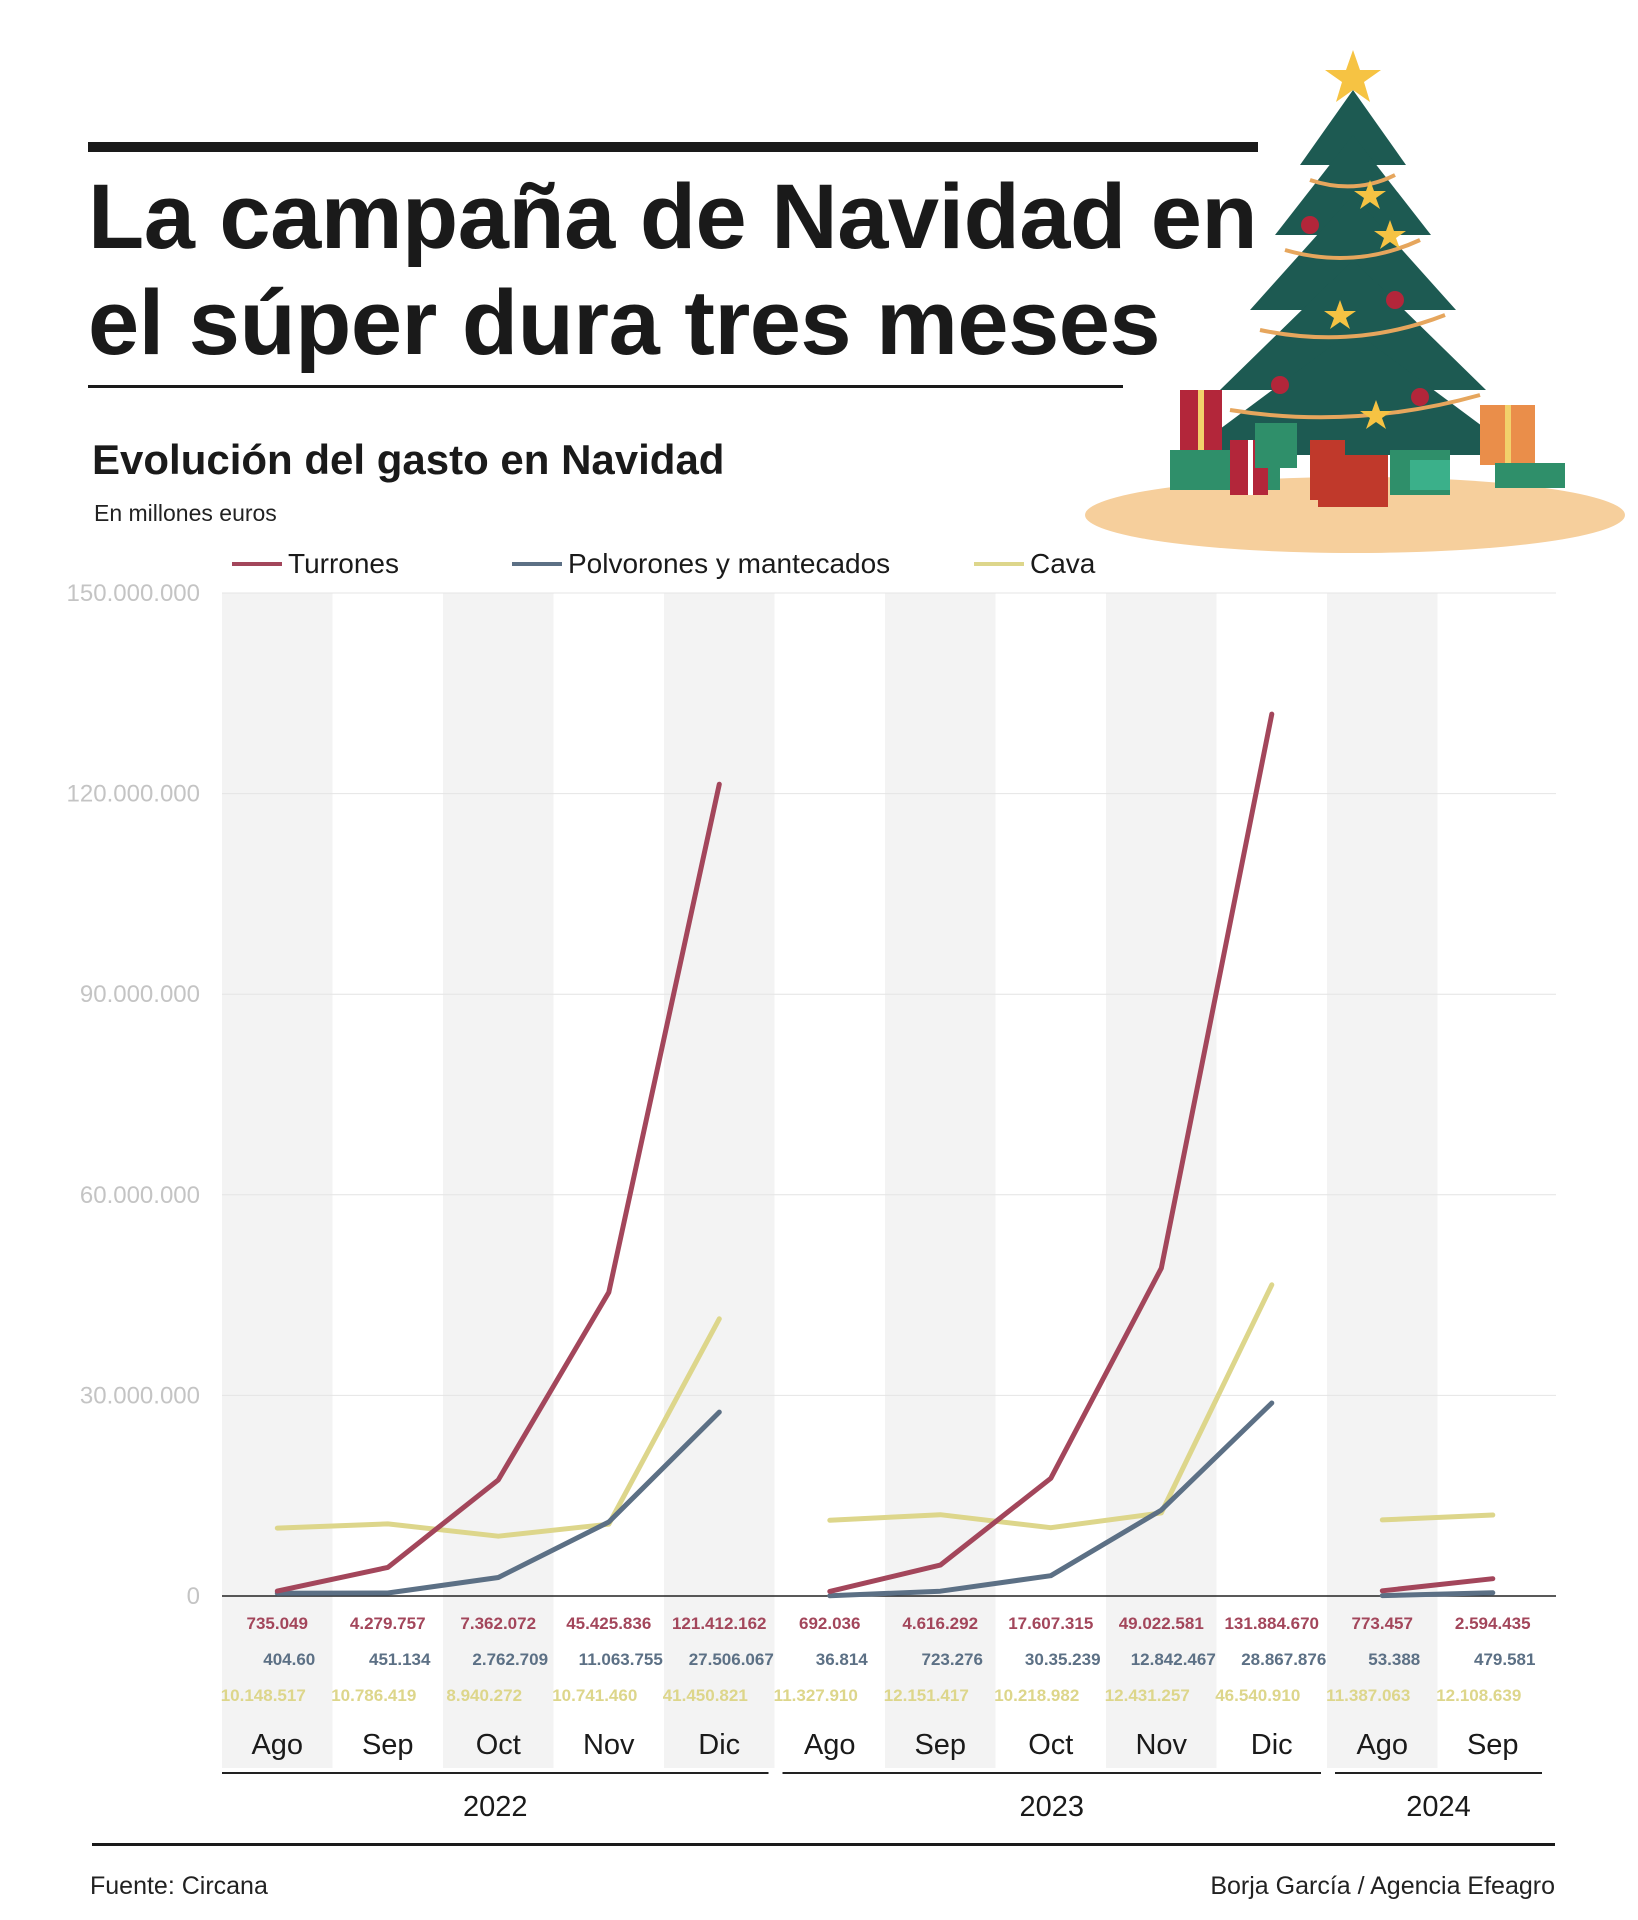  What do you see at coordinates (719, 1623) in the screenshot?
I see `data-label-turrones: 121.412.162` at bounding box center [719, 1623].